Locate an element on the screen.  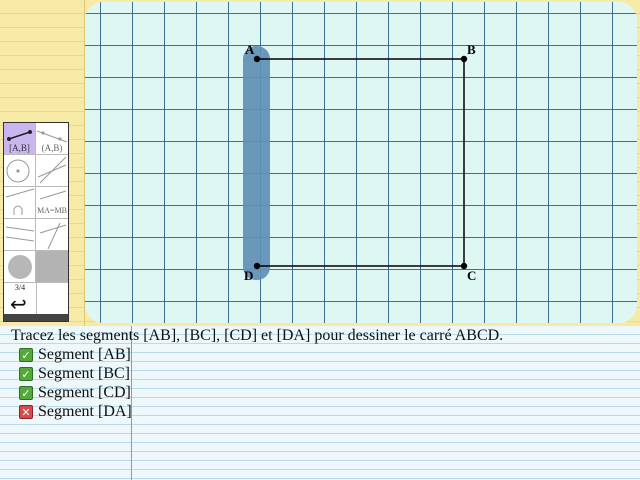
tool-line: (A,B) is located at coordinates (52, 139).